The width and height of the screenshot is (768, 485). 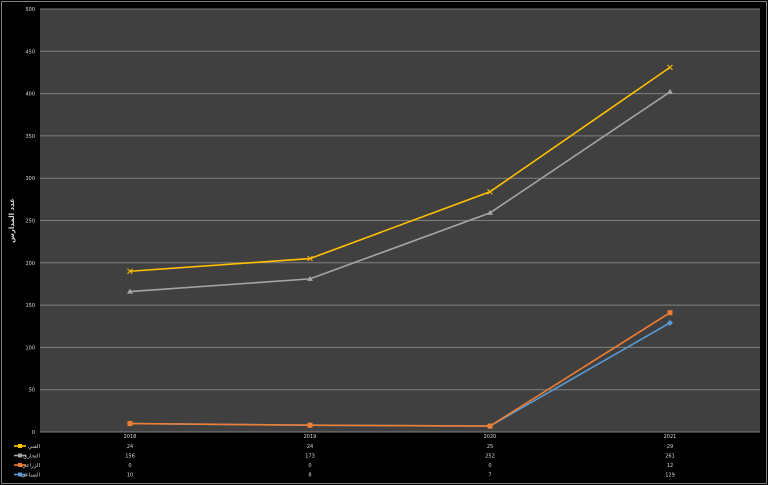 What do you see at coordinates (32, 457) in the screenshot?
I see `legend-label: التجاري` at bounding box center [32, 457].